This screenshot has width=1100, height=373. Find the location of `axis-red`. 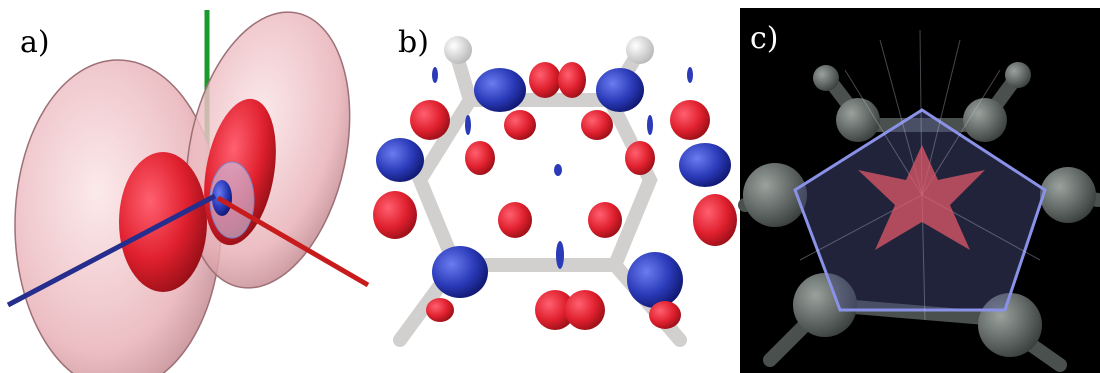

axis-red is located at coordinates (293, 241).